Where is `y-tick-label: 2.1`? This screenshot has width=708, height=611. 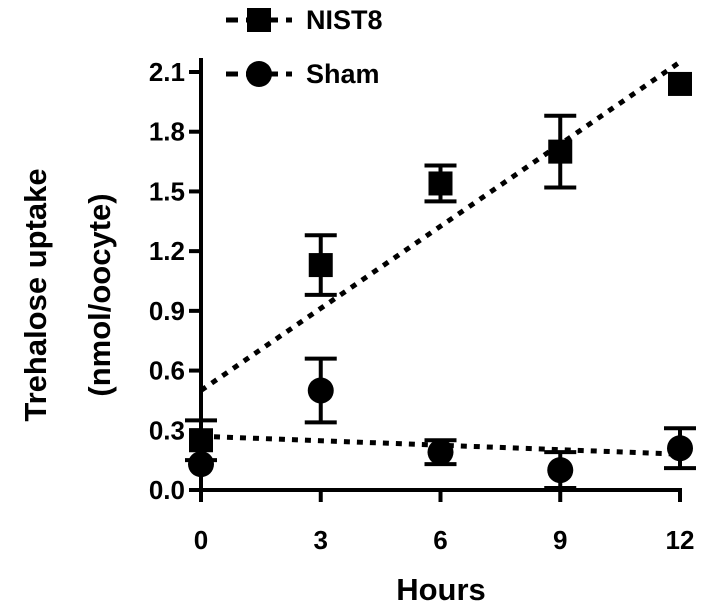 y-tick-label: 2.1 is located at coordinates (167, 72).